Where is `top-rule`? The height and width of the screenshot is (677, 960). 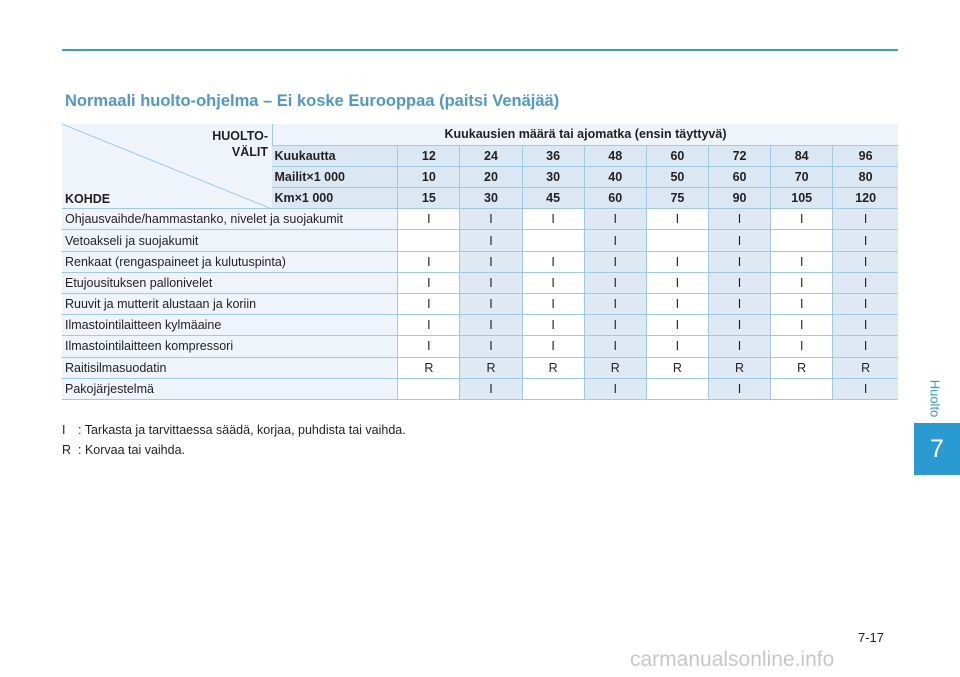
top-rule is located at coordinates (480, 50).